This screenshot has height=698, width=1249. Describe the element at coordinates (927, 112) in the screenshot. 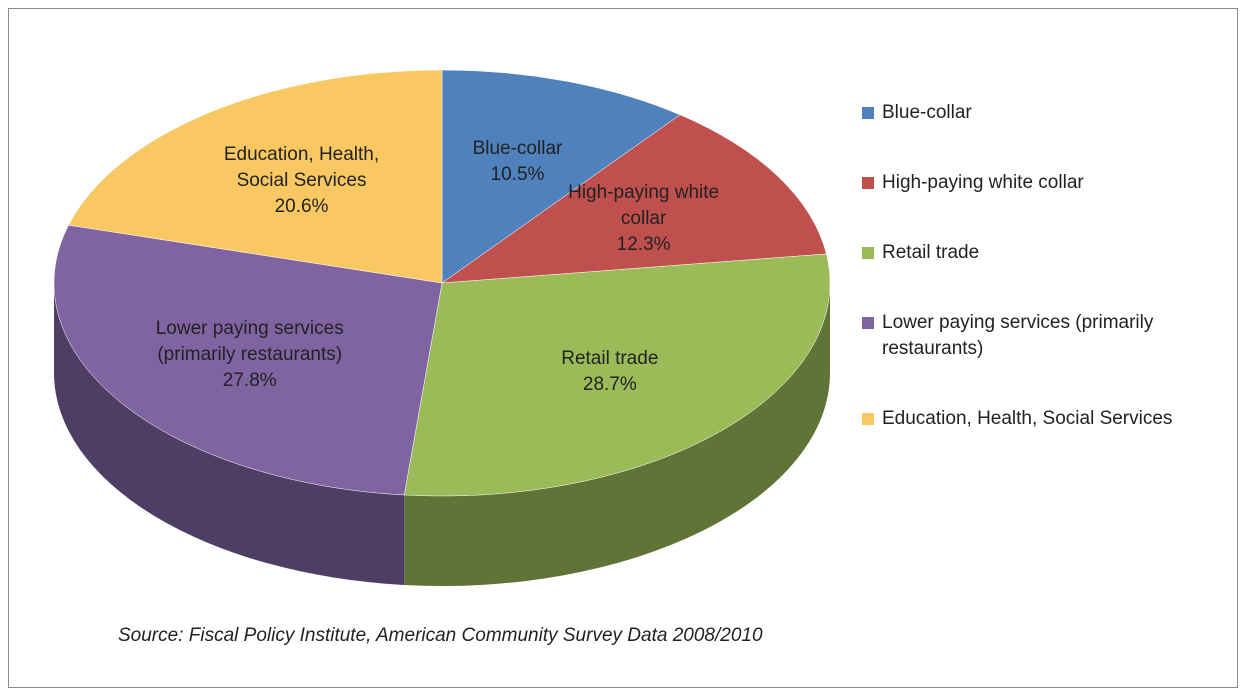

I see `legend-label: Blue-collar` at that location.